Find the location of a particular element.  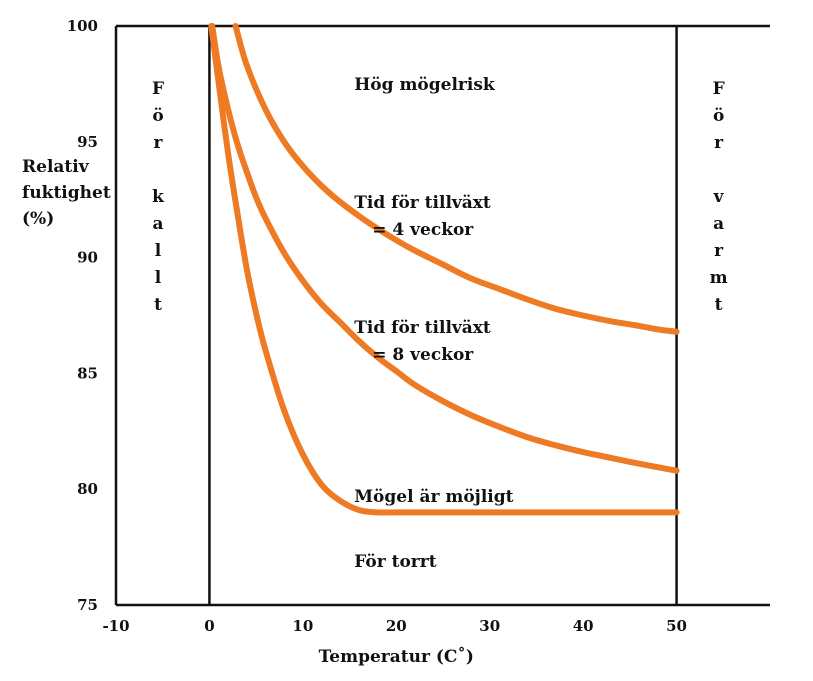

cold-zone-letter: r is located at coordinates (159, 143).